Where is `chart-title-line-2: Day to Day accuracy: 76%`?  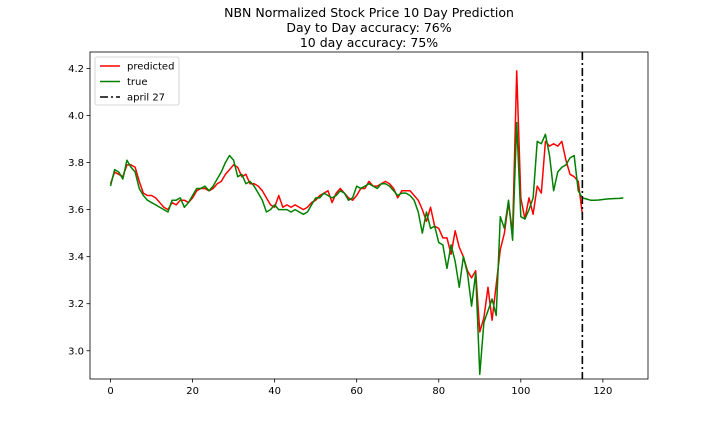
chart-title-line-2: Day to Day accuracy: 76% is located at coordinates (368, 27).